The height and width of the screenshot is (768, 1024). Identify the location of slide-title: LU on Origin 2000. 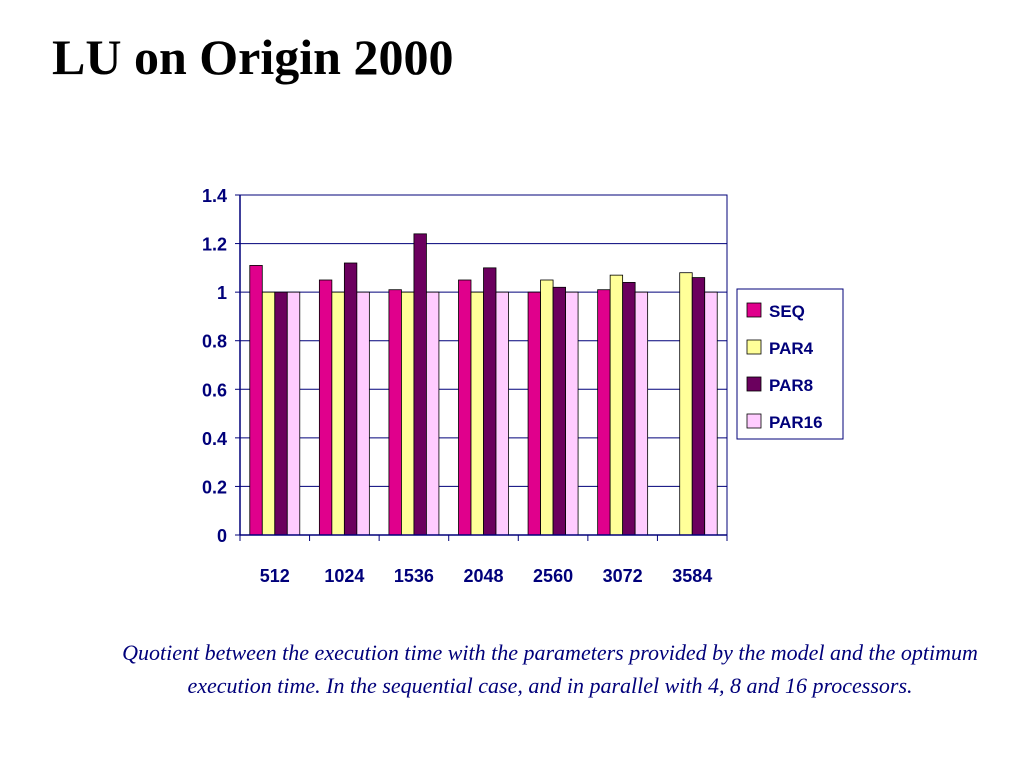
(253, 57).